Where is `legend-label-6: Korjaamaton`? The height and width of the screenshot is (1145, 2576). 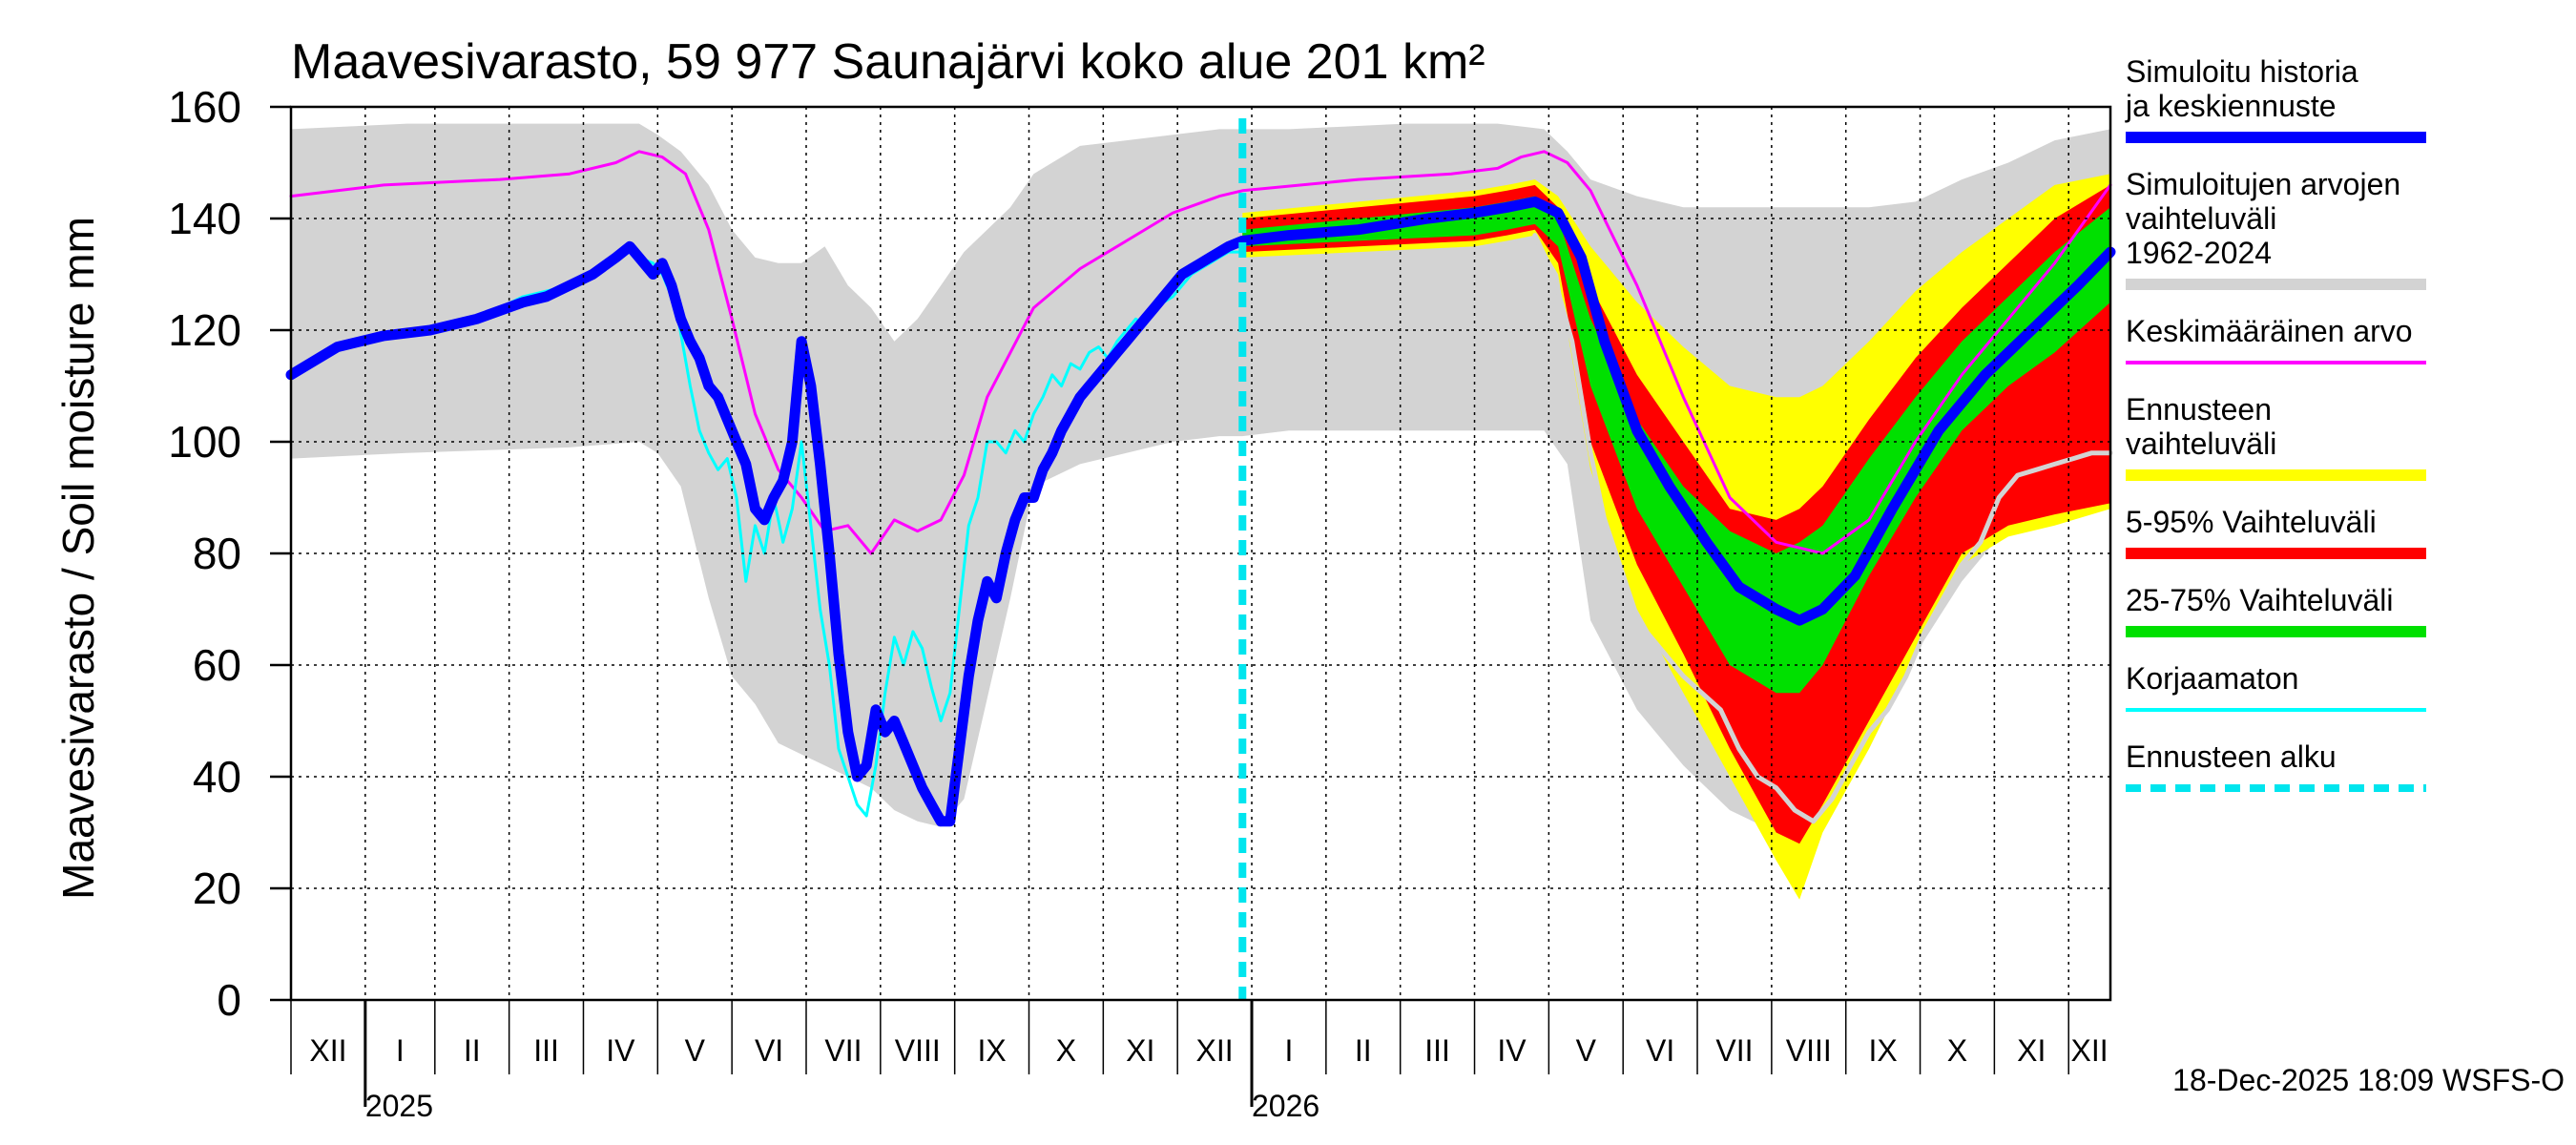 legend-label-6: Korjaamaton is located at coordinates (2212, 678).